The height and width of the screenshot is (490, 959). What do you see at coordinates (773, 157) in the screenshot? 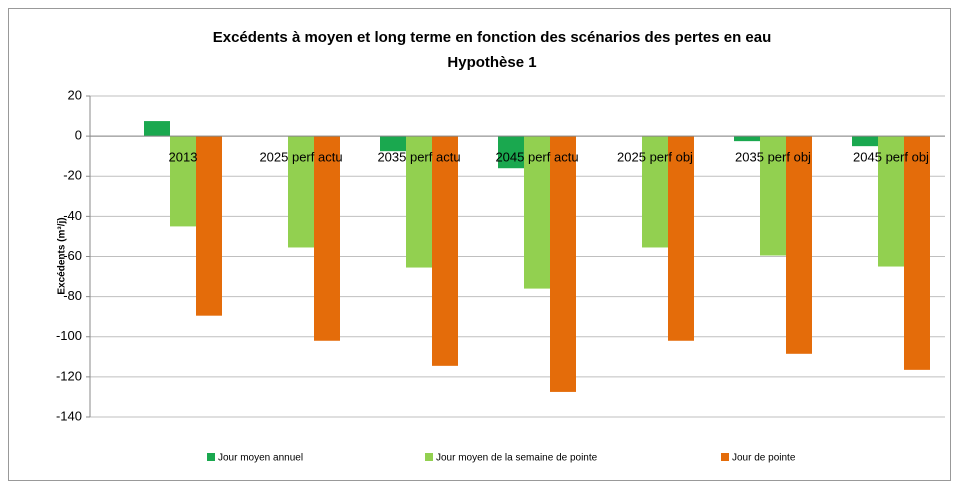
I see `x-tick-label: 2035 perf obj` at bounding box center [773, 157].